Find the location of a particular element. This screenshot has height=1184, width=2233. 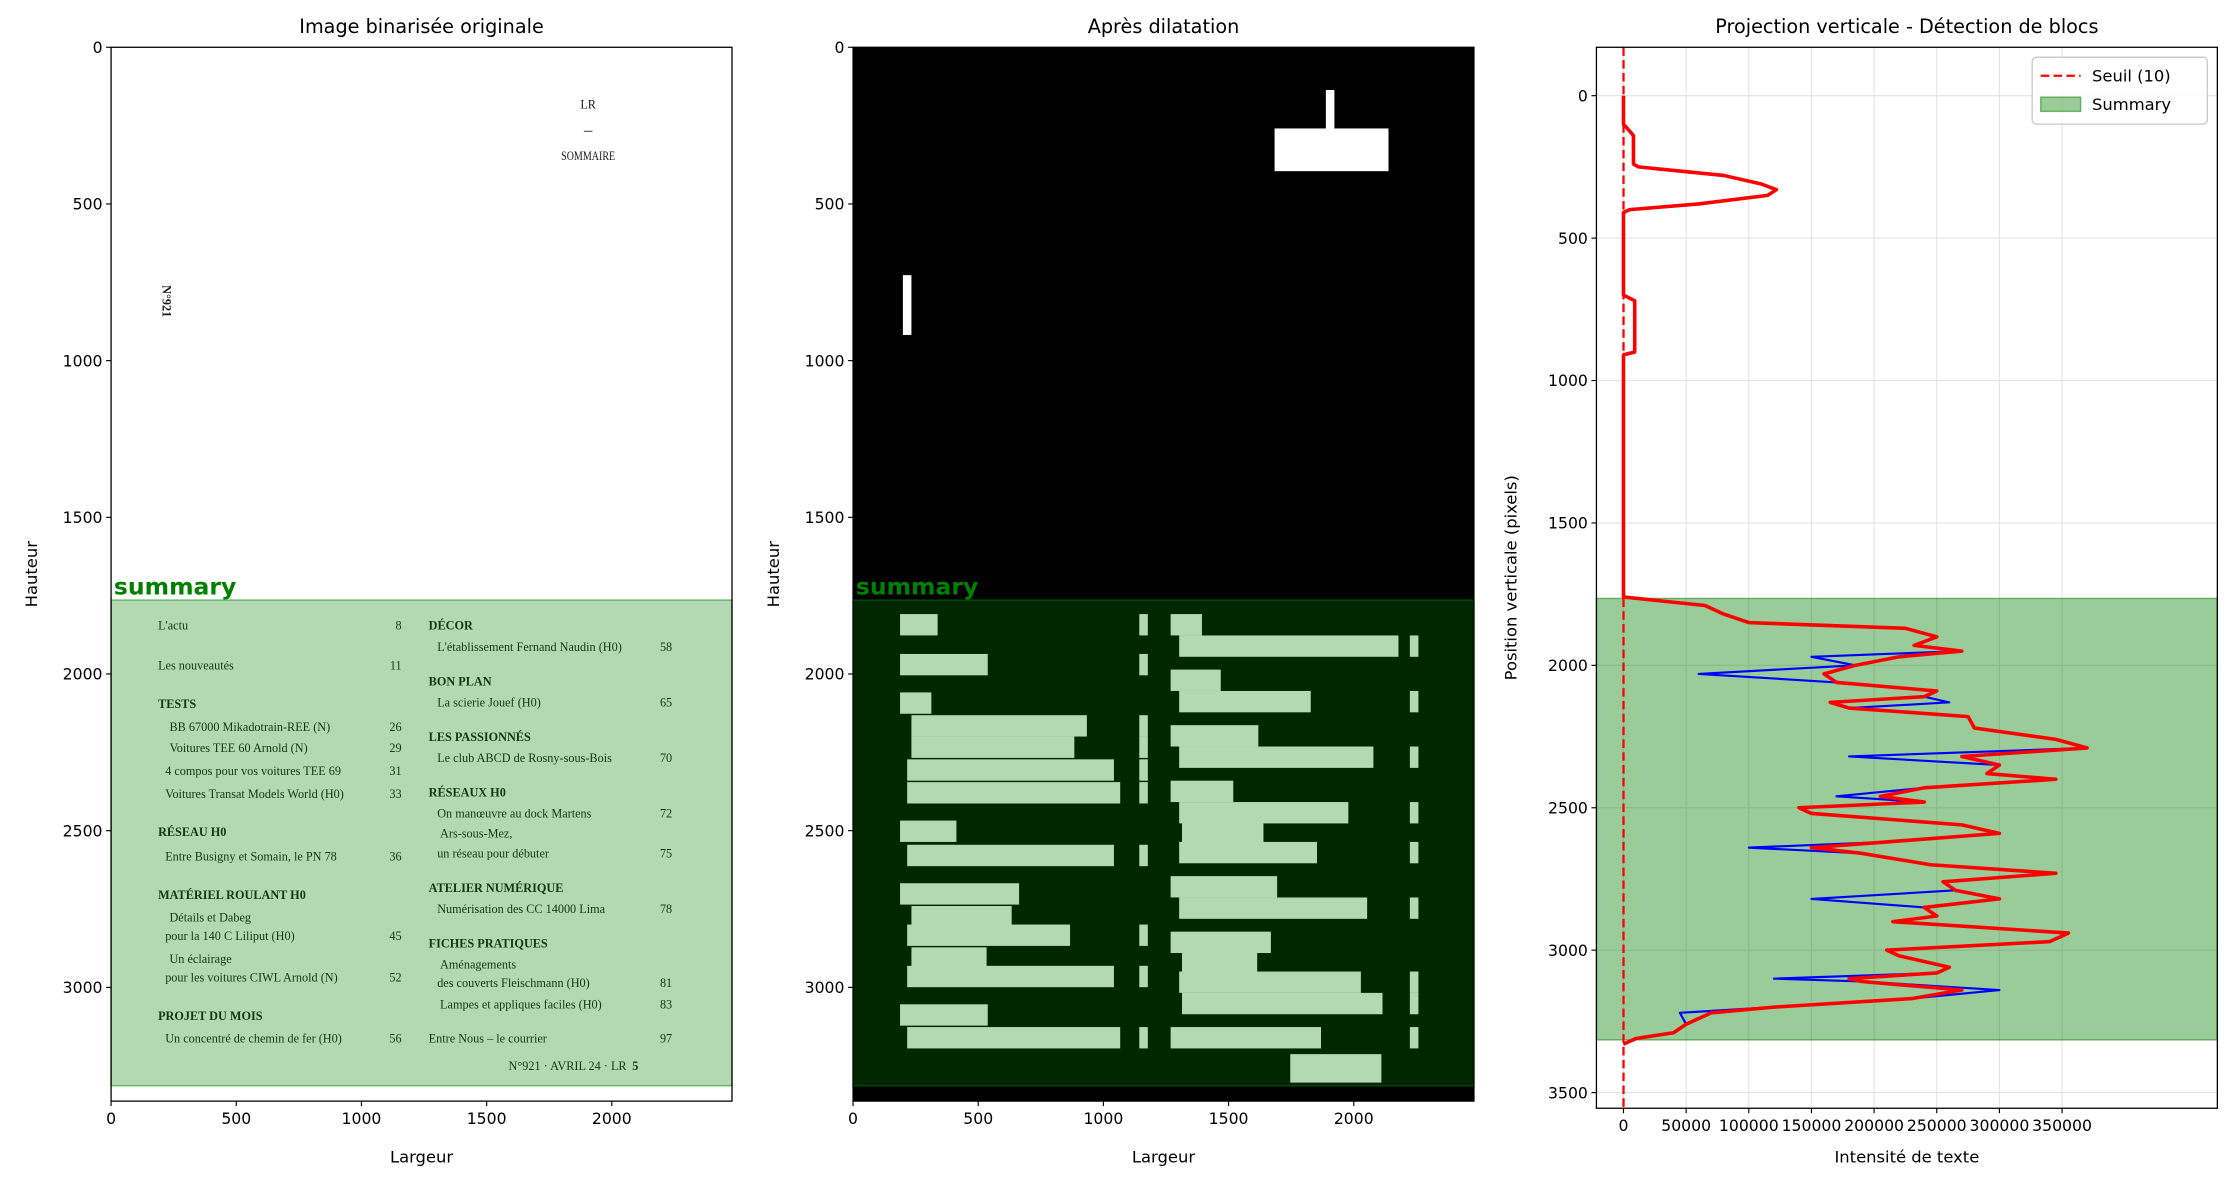

subplot-title: Image binarisée originale is located at coordinates (421, 26).